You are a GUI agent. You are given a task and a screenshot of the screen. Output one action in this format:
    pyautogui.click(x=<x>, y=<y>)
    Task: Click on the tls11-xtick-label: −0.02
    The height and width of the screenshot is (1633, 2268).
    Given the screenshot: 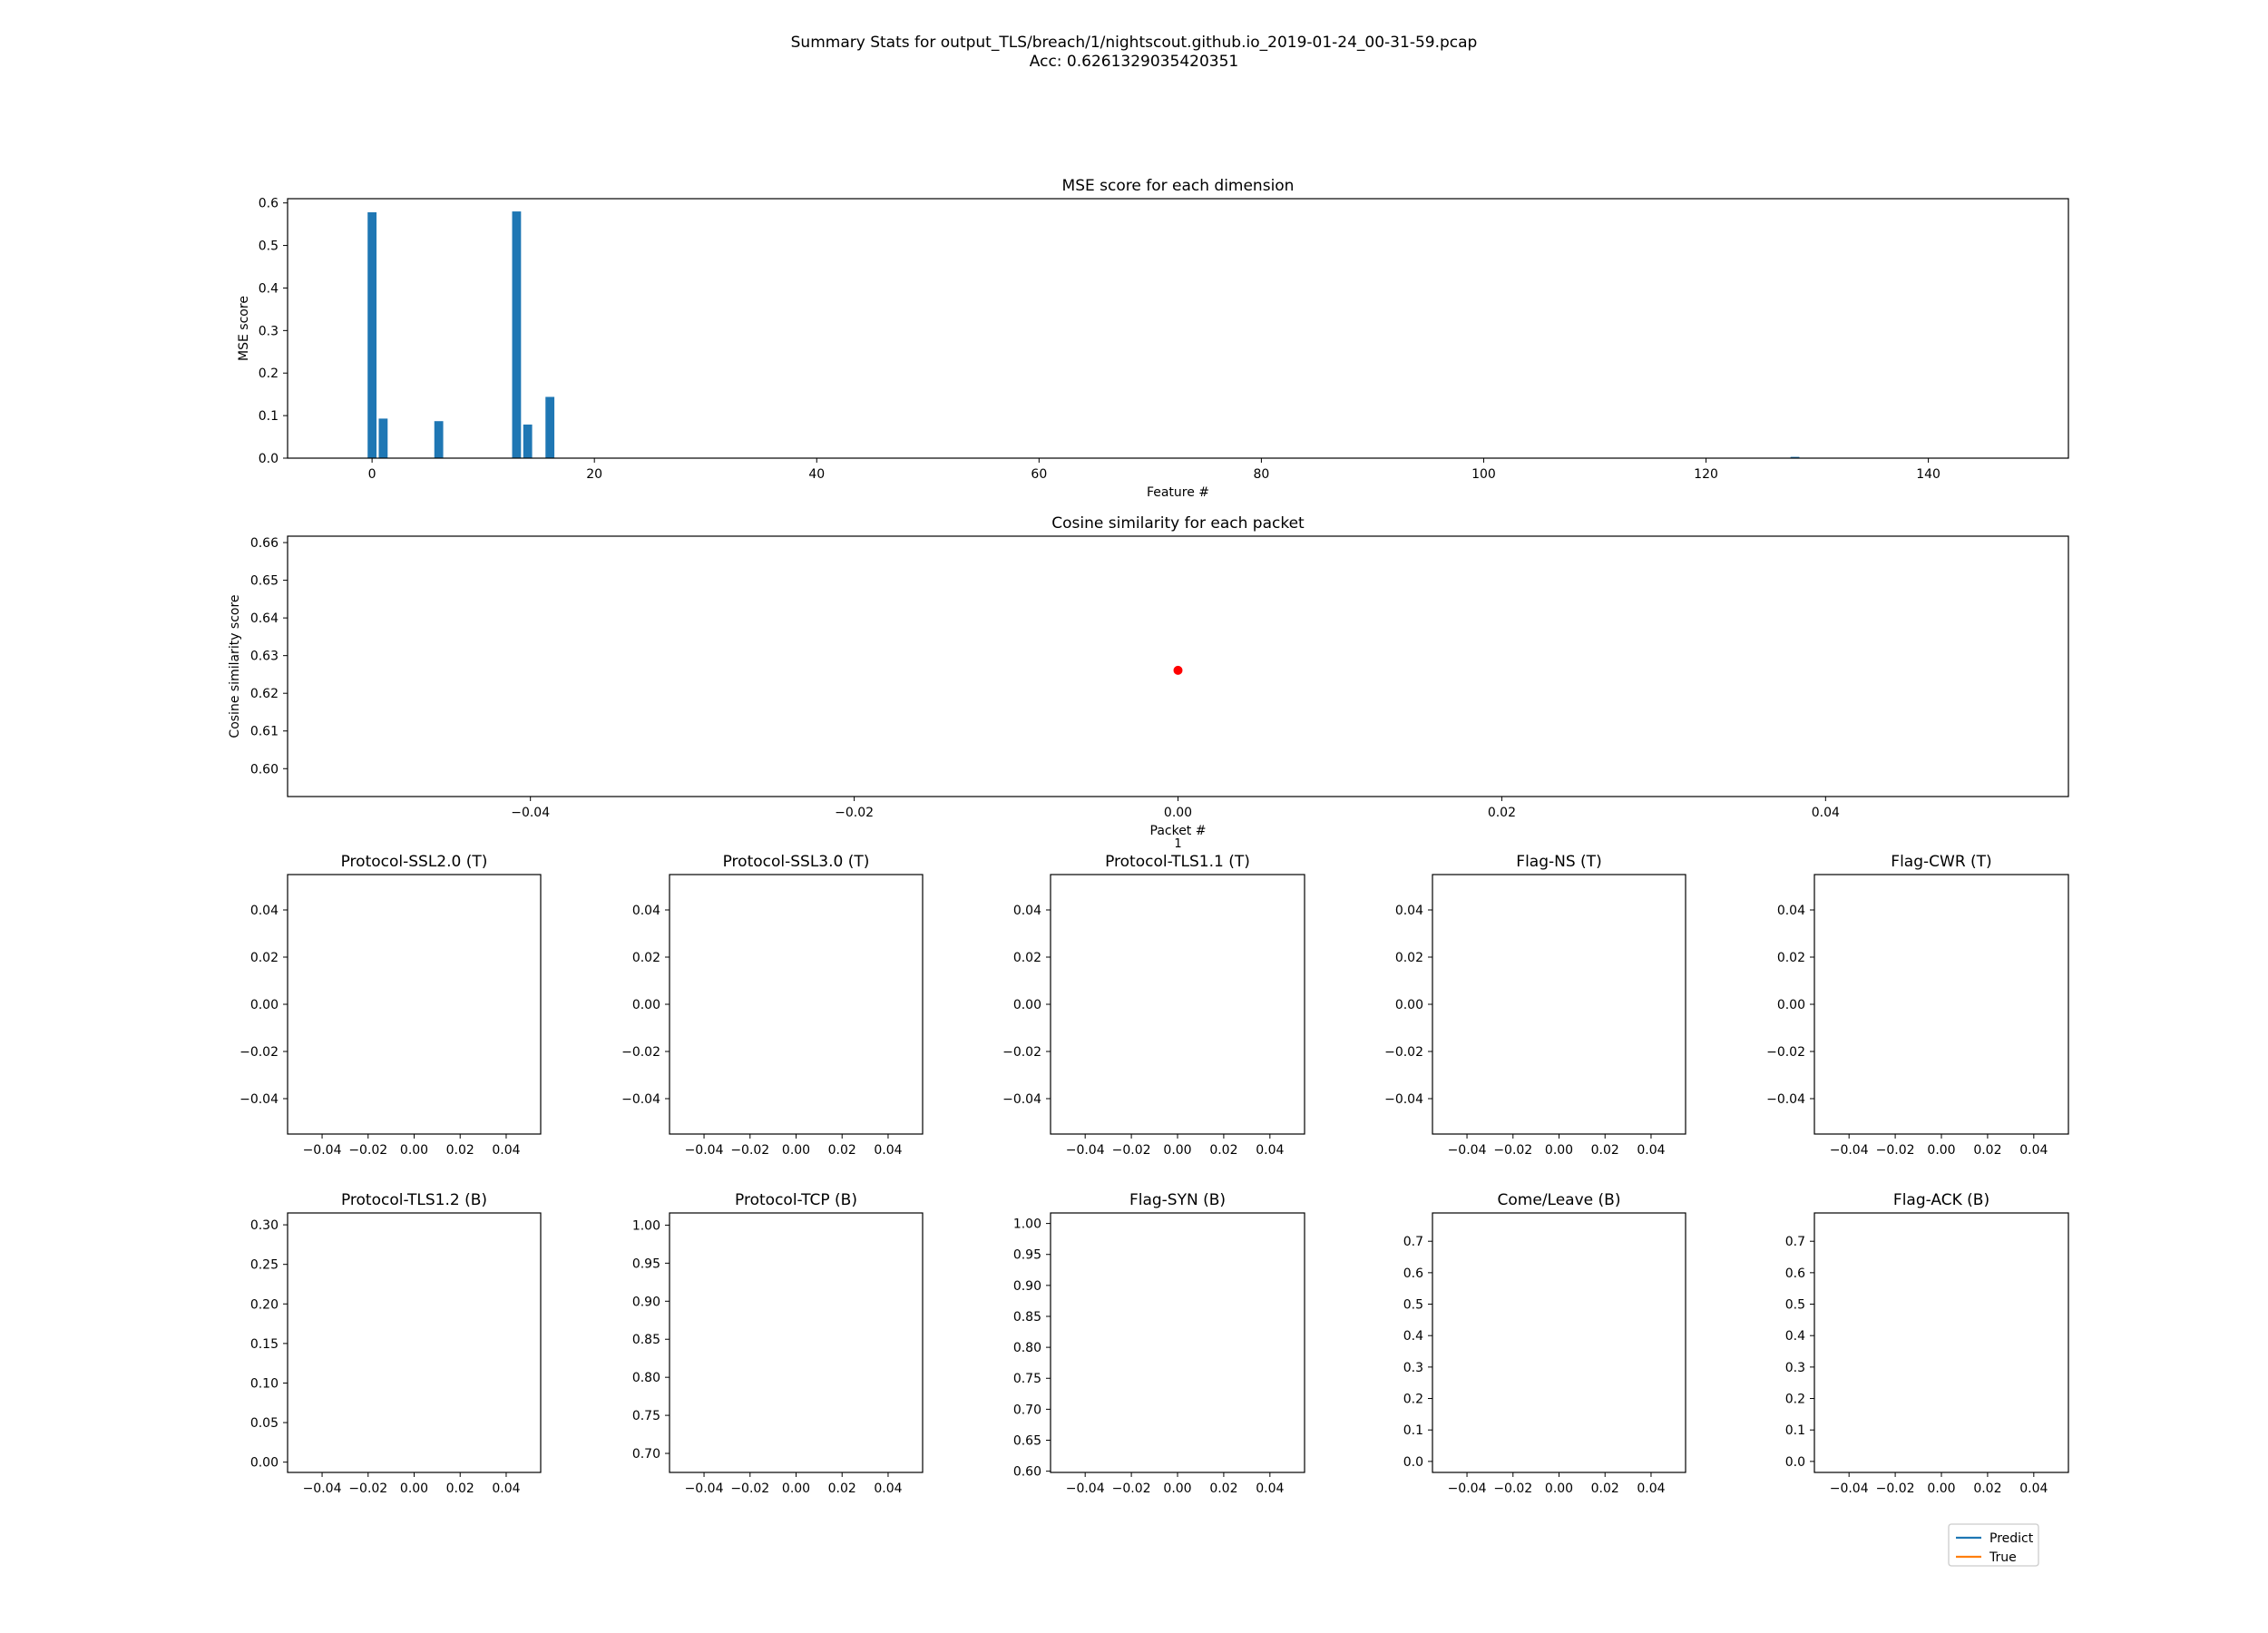 What is the action you would take?
    pyautogui.click(x=1131, y=1150)
    